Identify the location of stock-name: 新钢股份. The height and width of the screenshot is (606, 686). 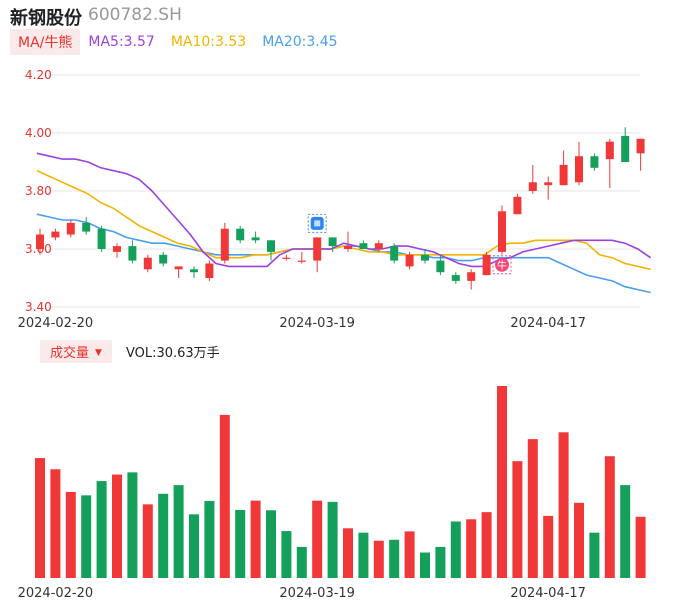
(46, 18).